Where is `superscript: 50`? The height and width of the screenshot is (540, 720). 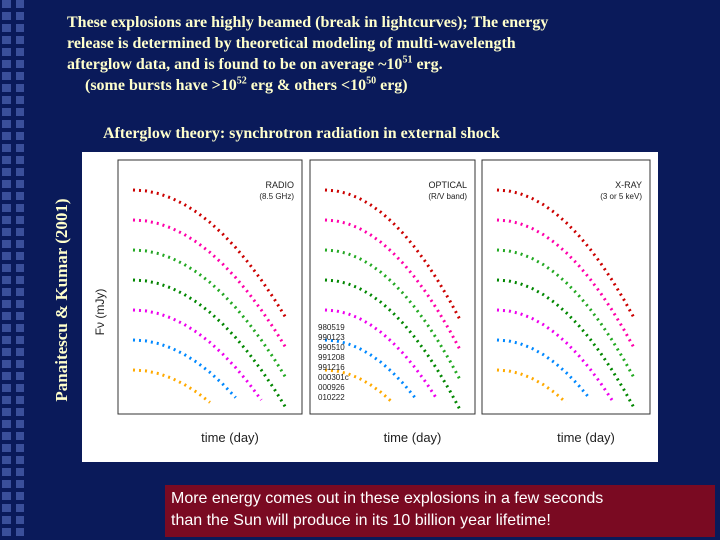
superscript: 50 is located at coordinates (371, 81).